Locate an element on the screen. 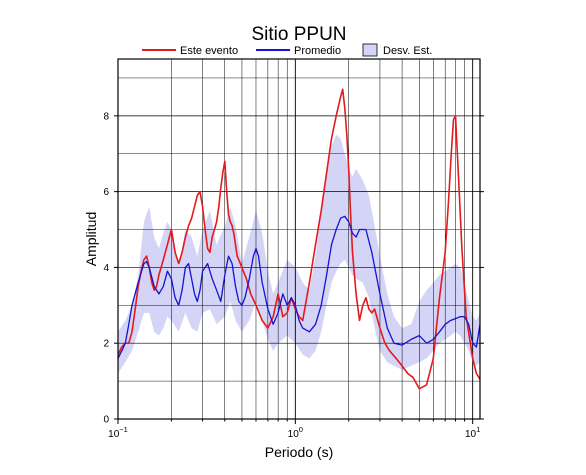  chart-title: Sitio PPUN is located at coordinates (298, 34).